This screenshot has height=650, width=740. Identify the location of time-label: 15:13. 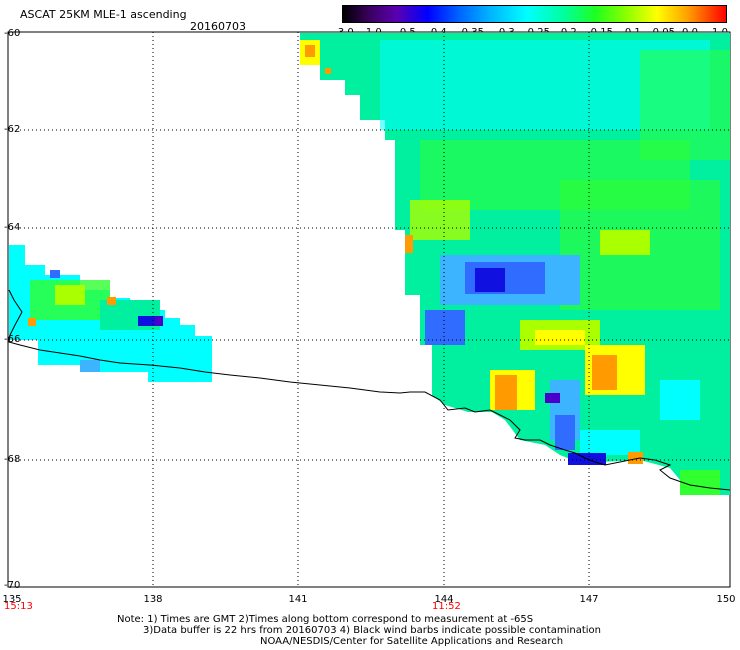
(18, 606).